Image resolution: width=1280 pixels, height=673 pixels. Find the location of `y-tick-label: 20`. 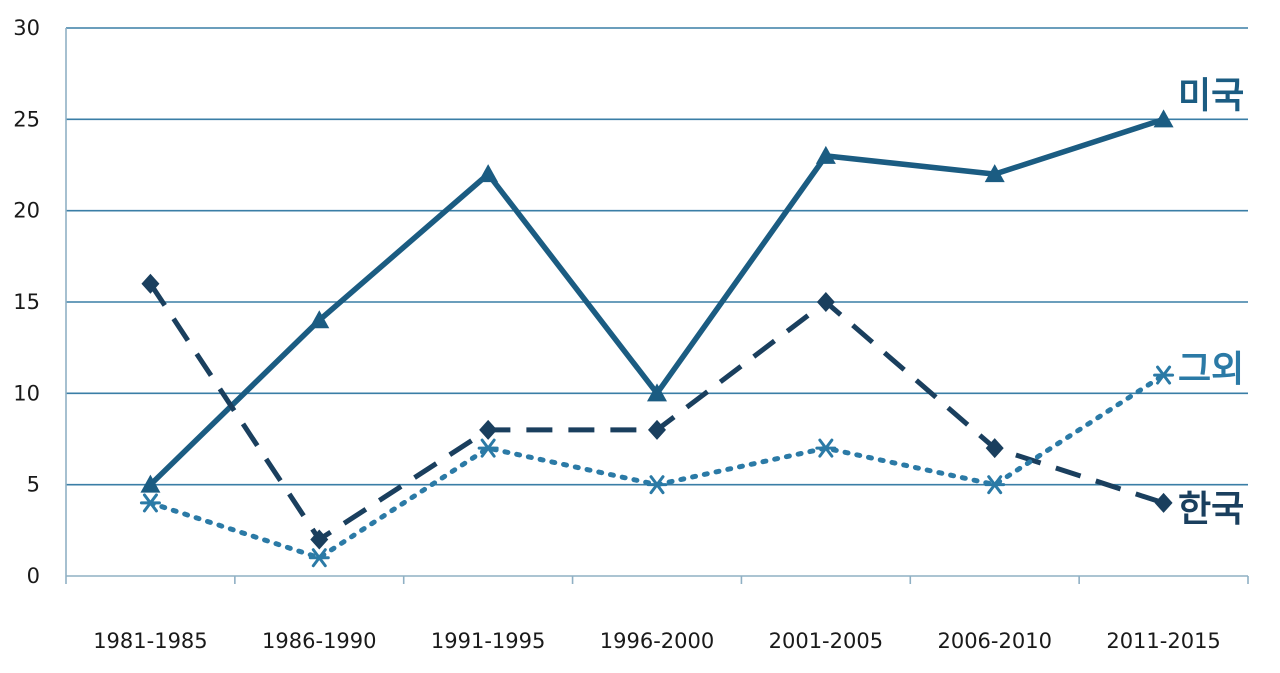

y-tick-label: 20 is located at coordinates (26, 211).